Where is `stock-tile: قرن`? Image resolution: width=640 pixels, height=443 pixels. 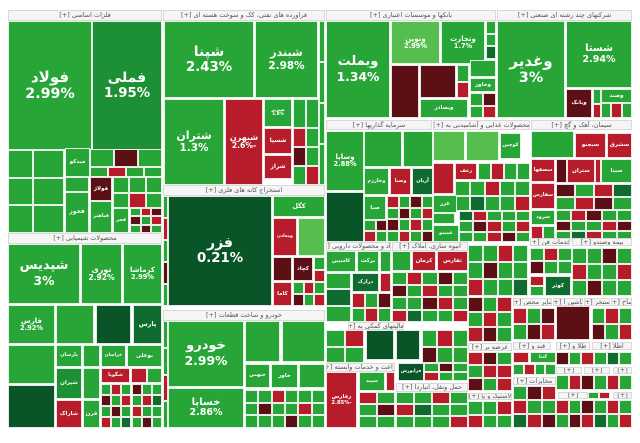
stock-tile: قرن is located at coordinates (91, 414).